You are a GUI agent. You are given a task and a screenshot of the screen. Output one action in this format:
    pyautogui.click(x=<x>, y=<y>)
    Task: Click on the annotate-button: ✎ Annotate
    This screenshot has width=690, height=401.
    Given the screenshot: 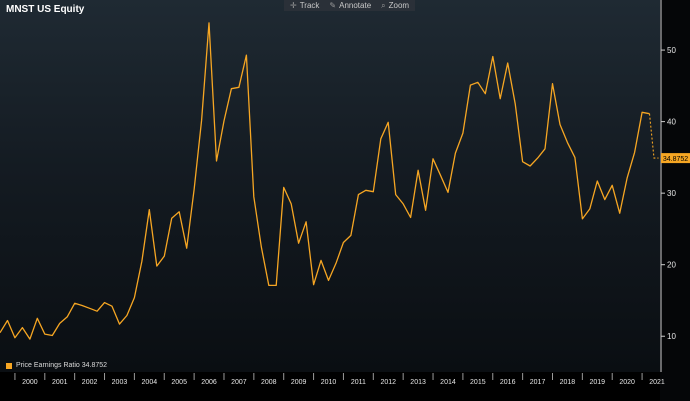 What is the action you would take?
    pyautogui.click(x=350, y=5)
    